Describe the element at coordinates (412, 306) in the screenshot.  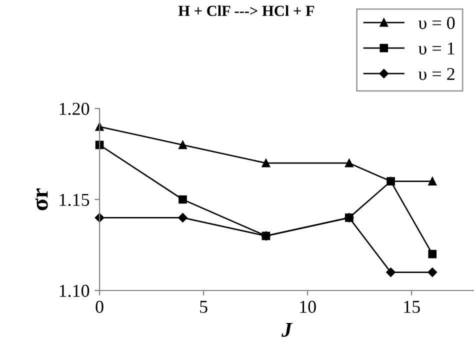
I see `x-tick-label: 15` at that location.